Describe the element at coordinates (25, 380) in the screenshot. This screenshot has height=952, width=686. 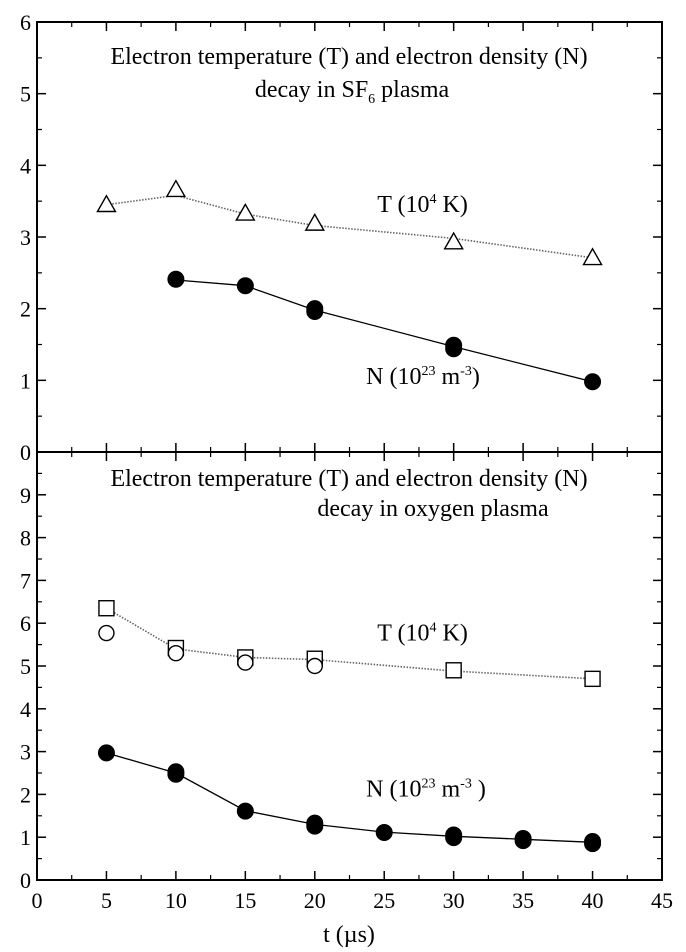
I see `top-y-tick-label: 1` at that location.